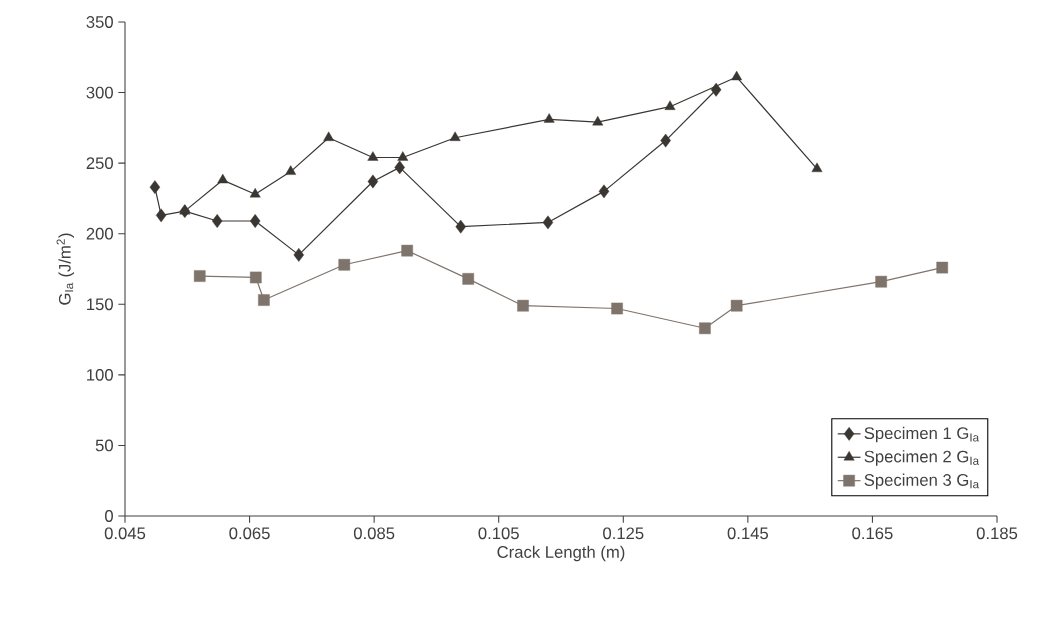  What do you see at coordinates (872, 533) in the screenshot?
I see `x-tick-label: 0.165` at bounding box center [872, 533].